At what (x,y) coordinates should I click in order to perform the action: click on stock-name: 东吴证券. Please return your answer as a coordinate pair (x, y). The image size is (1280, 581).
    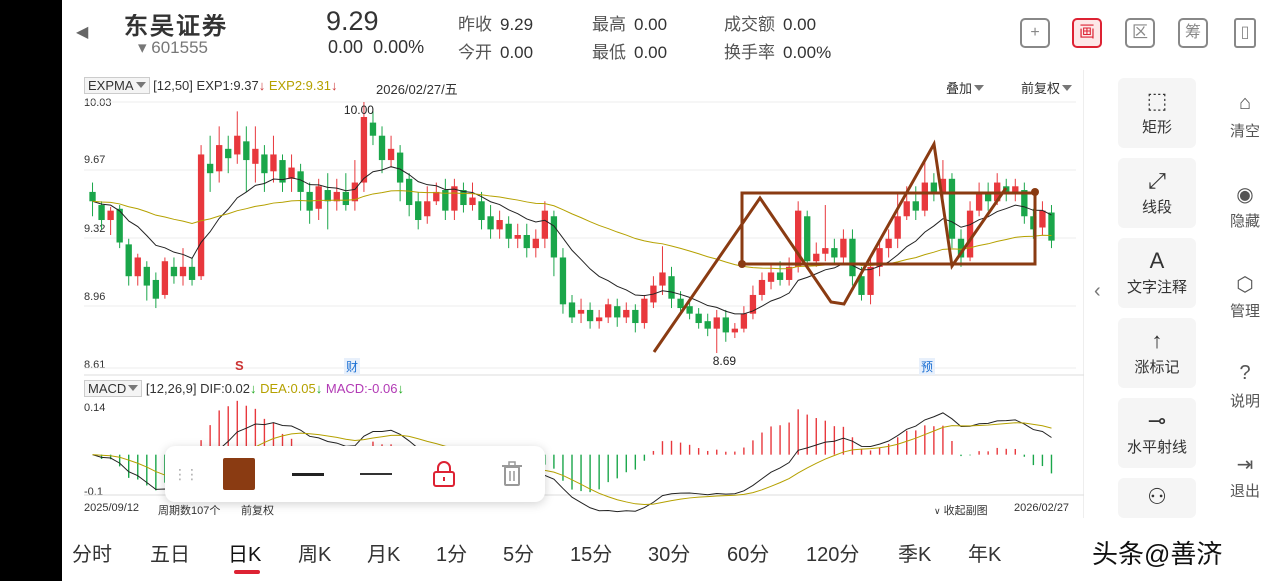
    Looking at the image, I should click on (176, 26).